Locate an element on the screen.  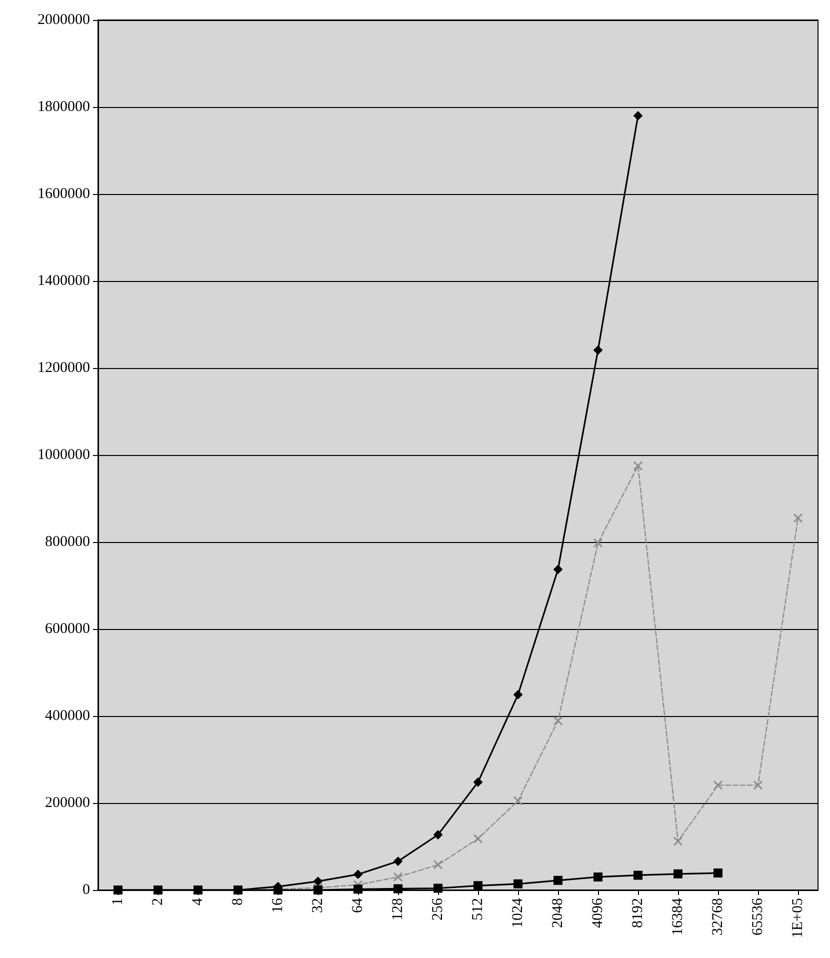
x-tick-label: 4096 is located at coordinates (598, 913).